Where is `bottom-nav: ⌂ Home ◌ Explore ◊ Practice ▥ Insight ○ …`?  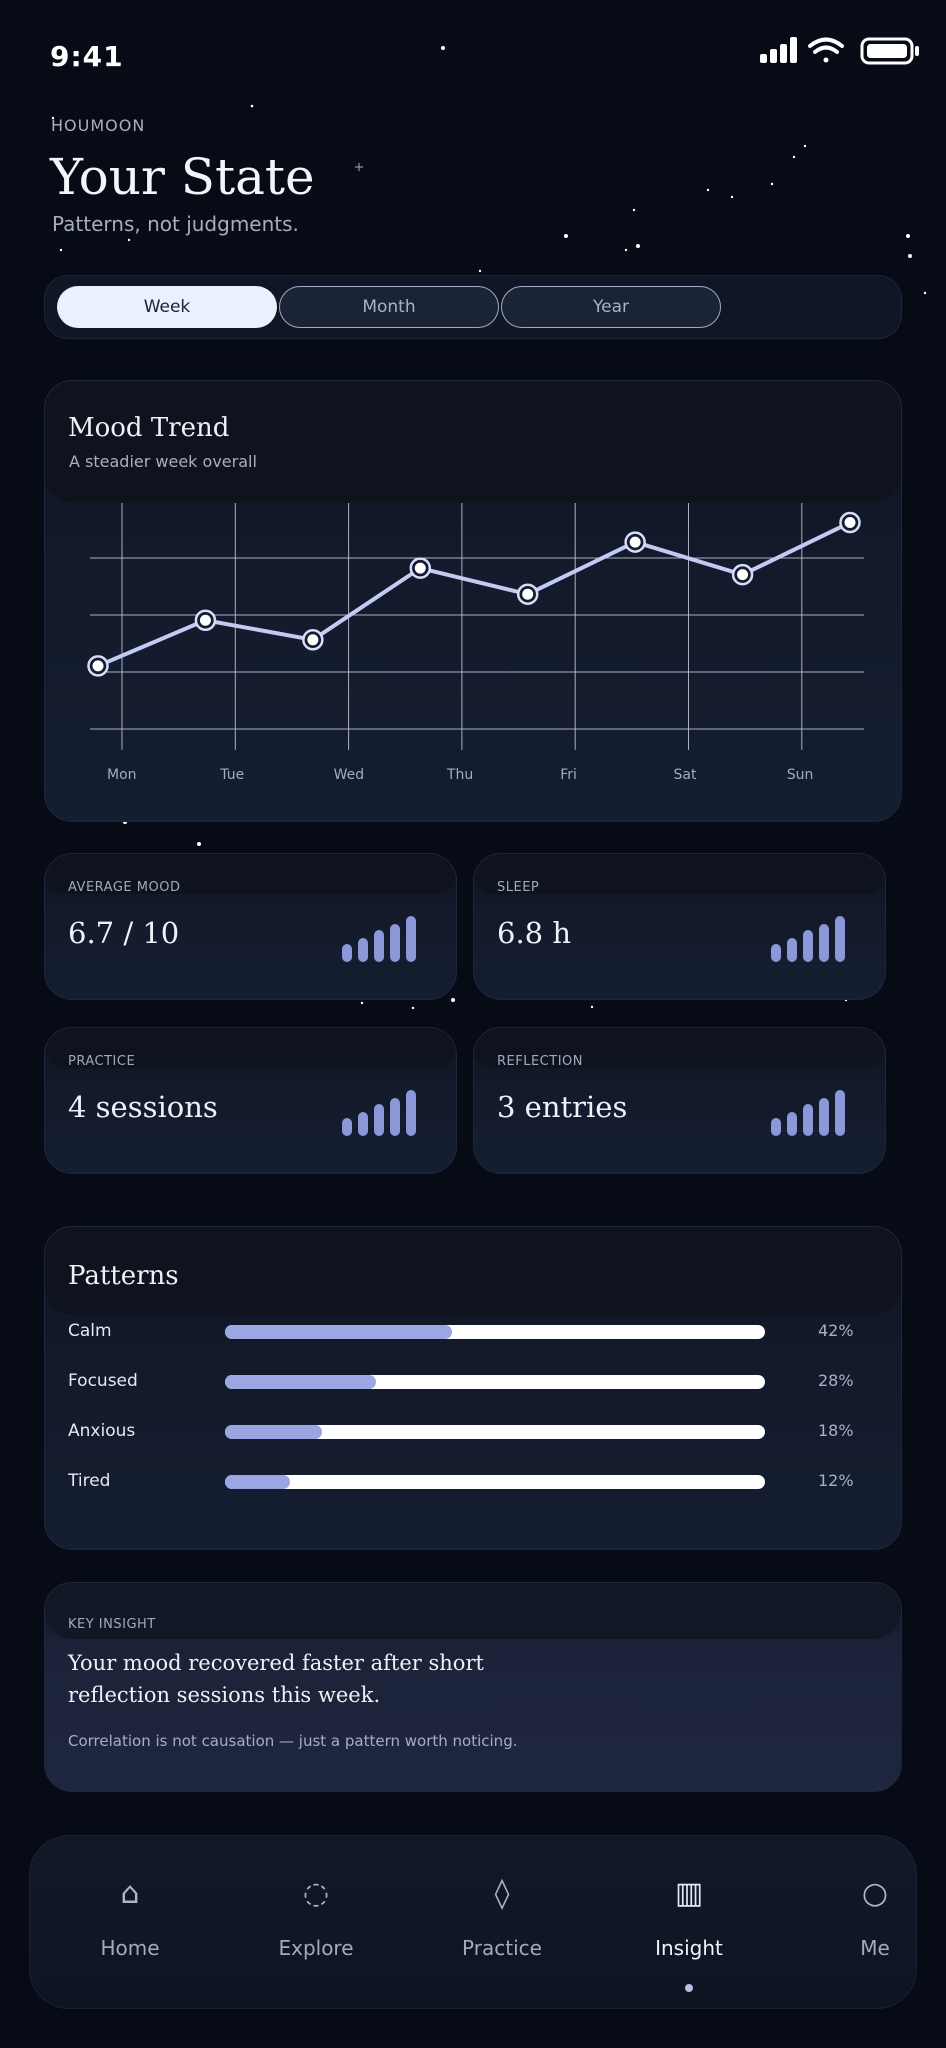
bottom-nav: ⌂ Home ◌ Explore ◊ Practice ▥ Insight ○ … is located at coordinates (473, 1922).